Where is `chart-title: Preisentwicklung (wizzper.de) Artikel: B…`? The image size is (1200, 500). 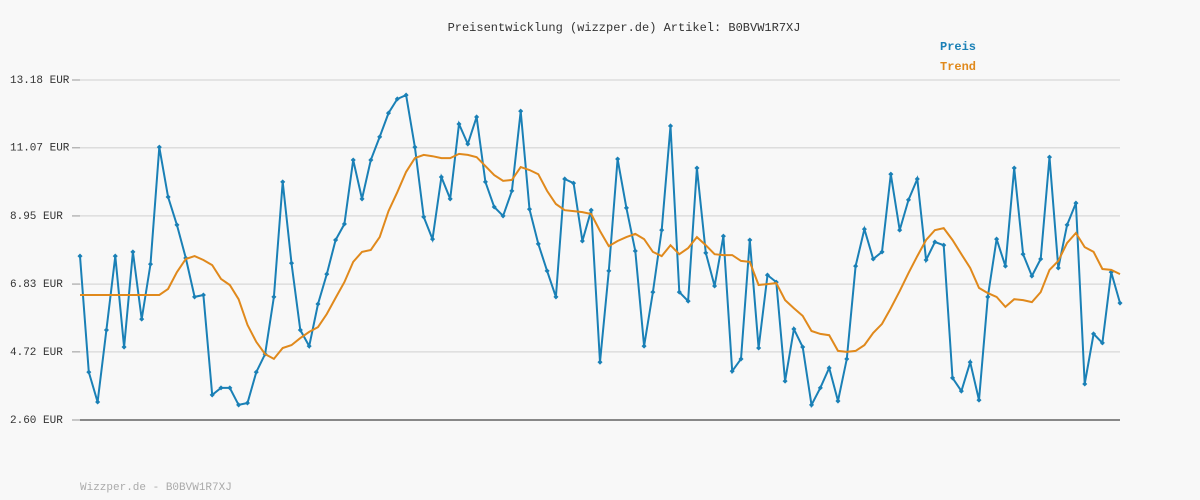 chart-title: Preisentwicklung (wizzper.de) Artikel: B… is located at coordinates (624, 28).